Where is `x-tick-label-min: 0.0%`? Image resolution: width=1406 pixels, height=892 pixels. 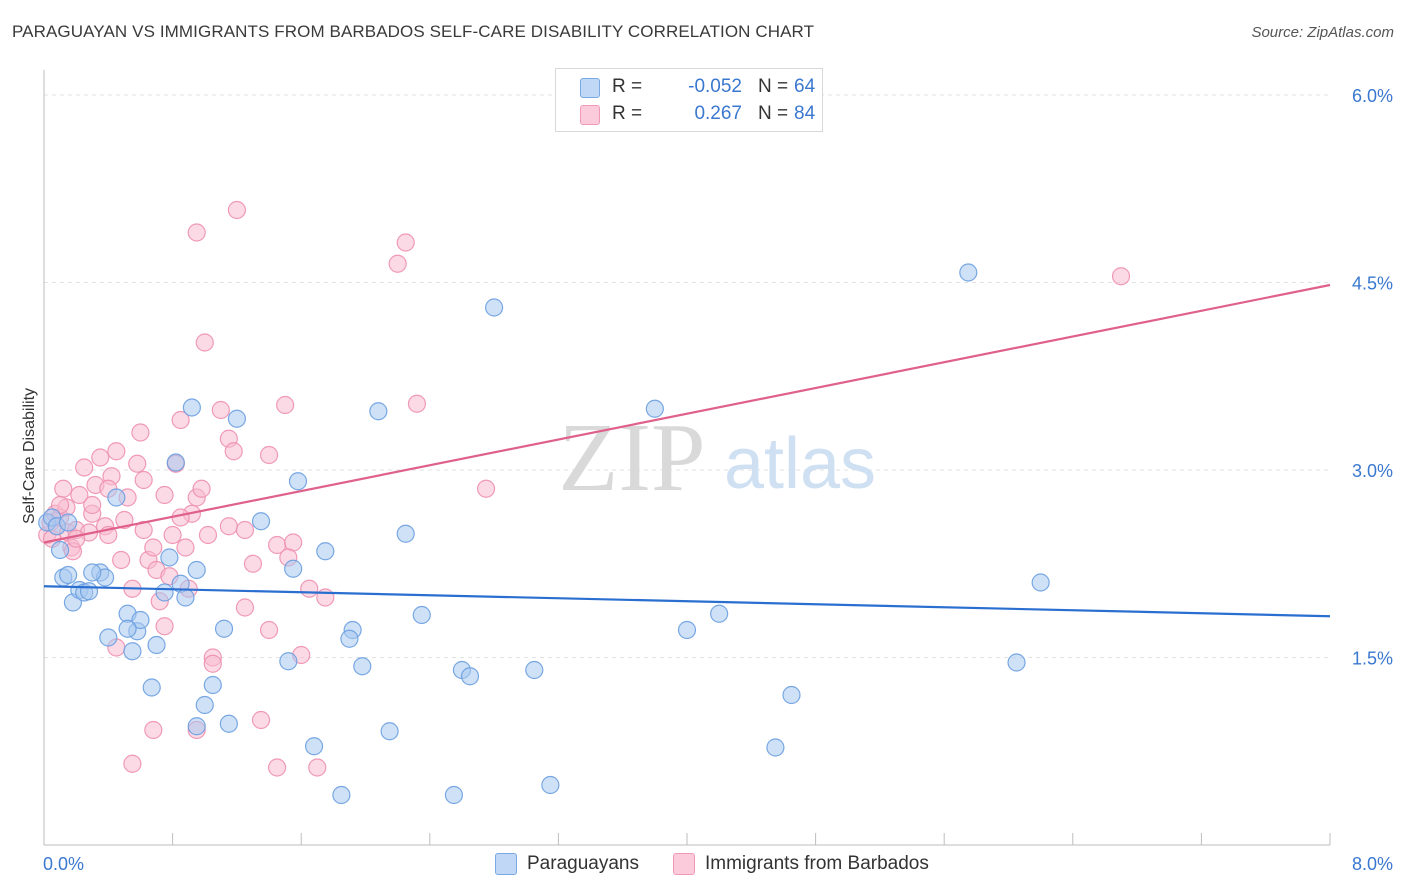 x-tick-label-min: 0.0% is located at coordinates (63, 864).